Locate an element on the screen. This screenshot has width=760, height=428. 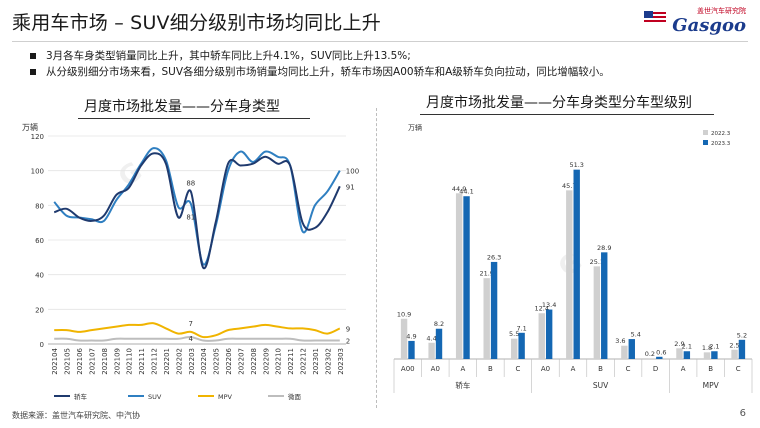
x-tick-label: 202301 is located at coordinates (316, 361).